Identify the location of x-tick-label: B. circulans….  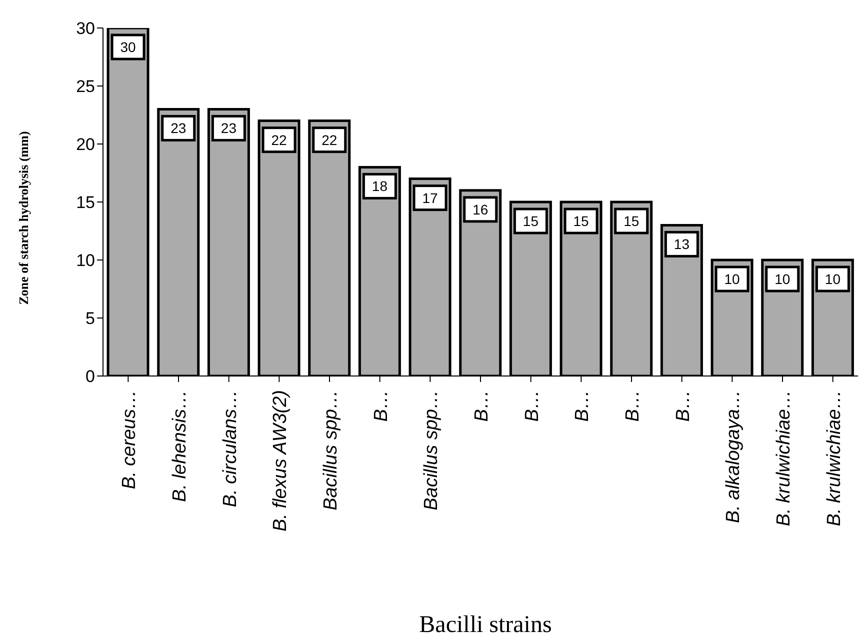
(230, 449).